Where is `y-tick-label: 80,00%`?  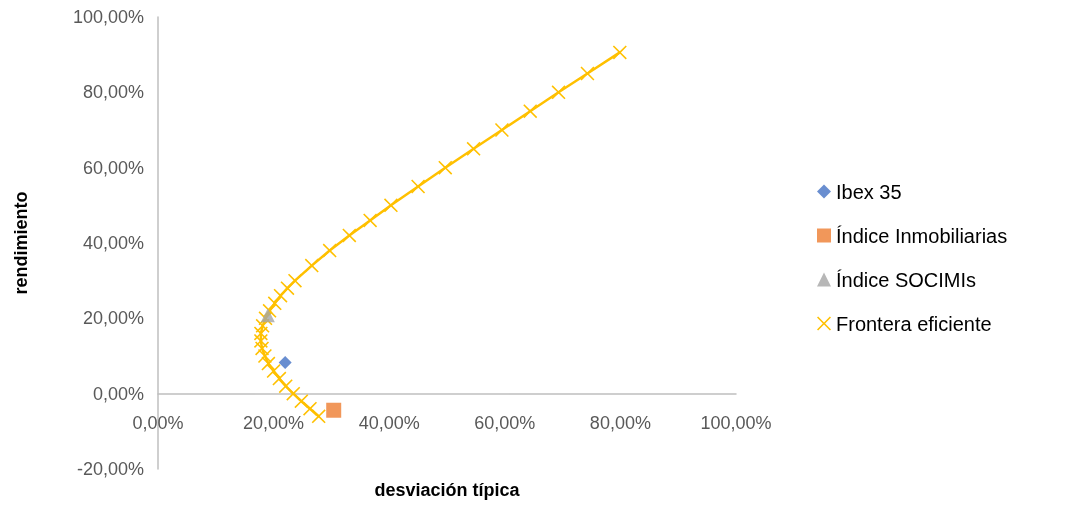 y-tick-label: 80,00% is located at coordinates (113, 92).